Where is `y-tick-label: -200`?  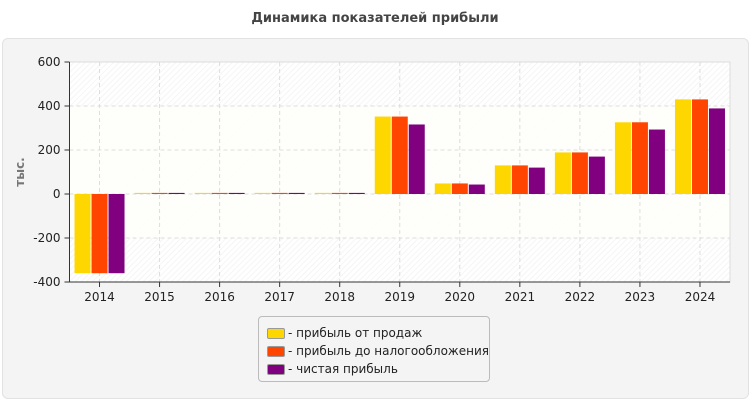
y-tick-label: -200 is located at coordinates (46, 238).